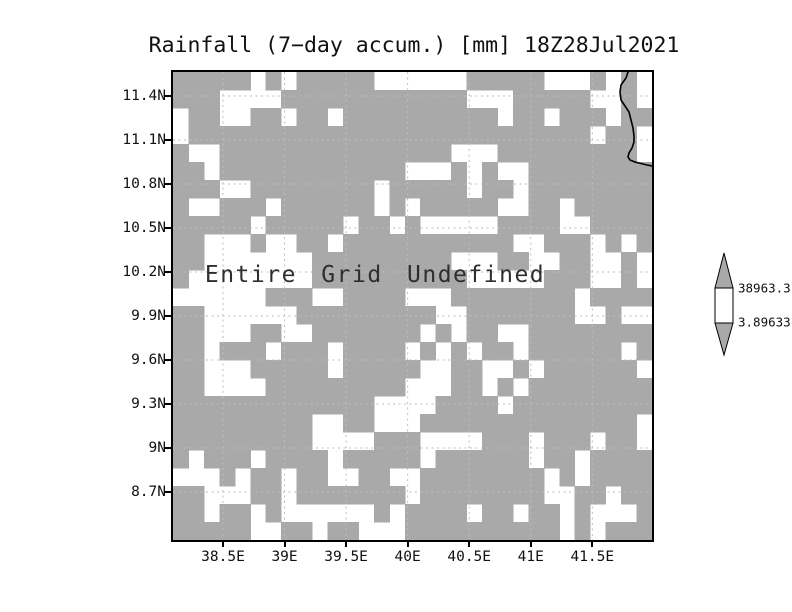 Image resolution: width=792 pixels, height=612 pixels. Describe the element at coordinates (724, 339) in the screenshot. I see `colorbar-lower-arrow` at that location.